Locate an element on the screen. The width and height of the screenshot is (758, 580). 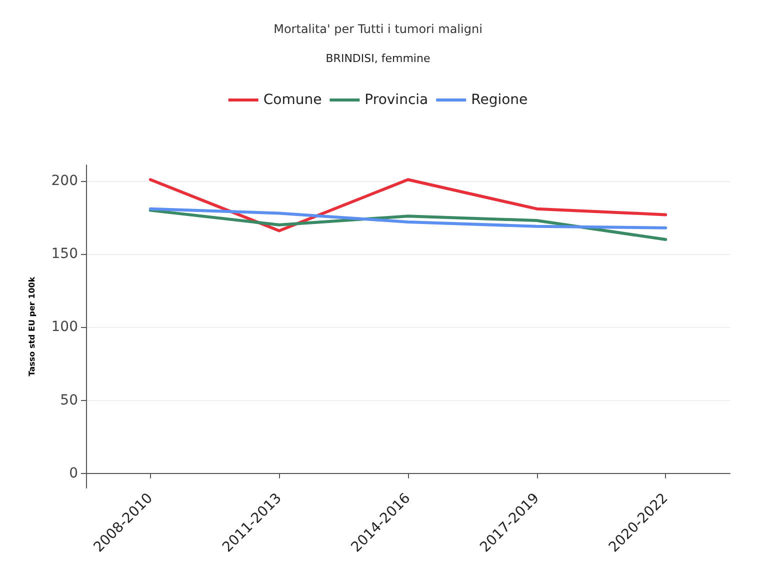
y-axis-title: Tasso std EU per 100k is located at coordinates (32, 326).